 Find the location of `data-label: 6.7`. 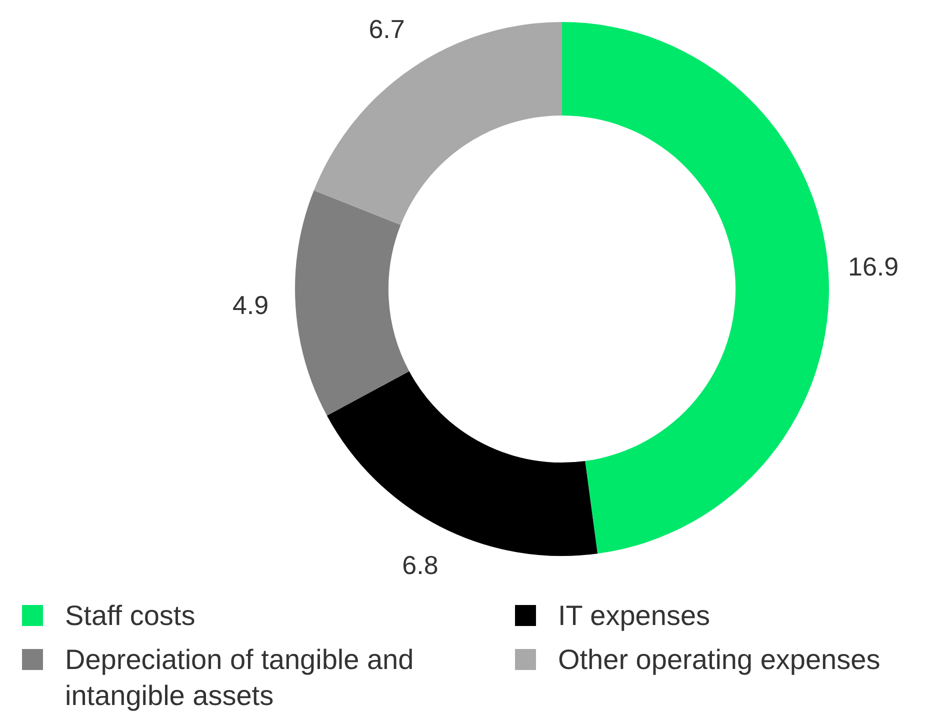

data-label: 6.7 is located at coordinates (386, 29).